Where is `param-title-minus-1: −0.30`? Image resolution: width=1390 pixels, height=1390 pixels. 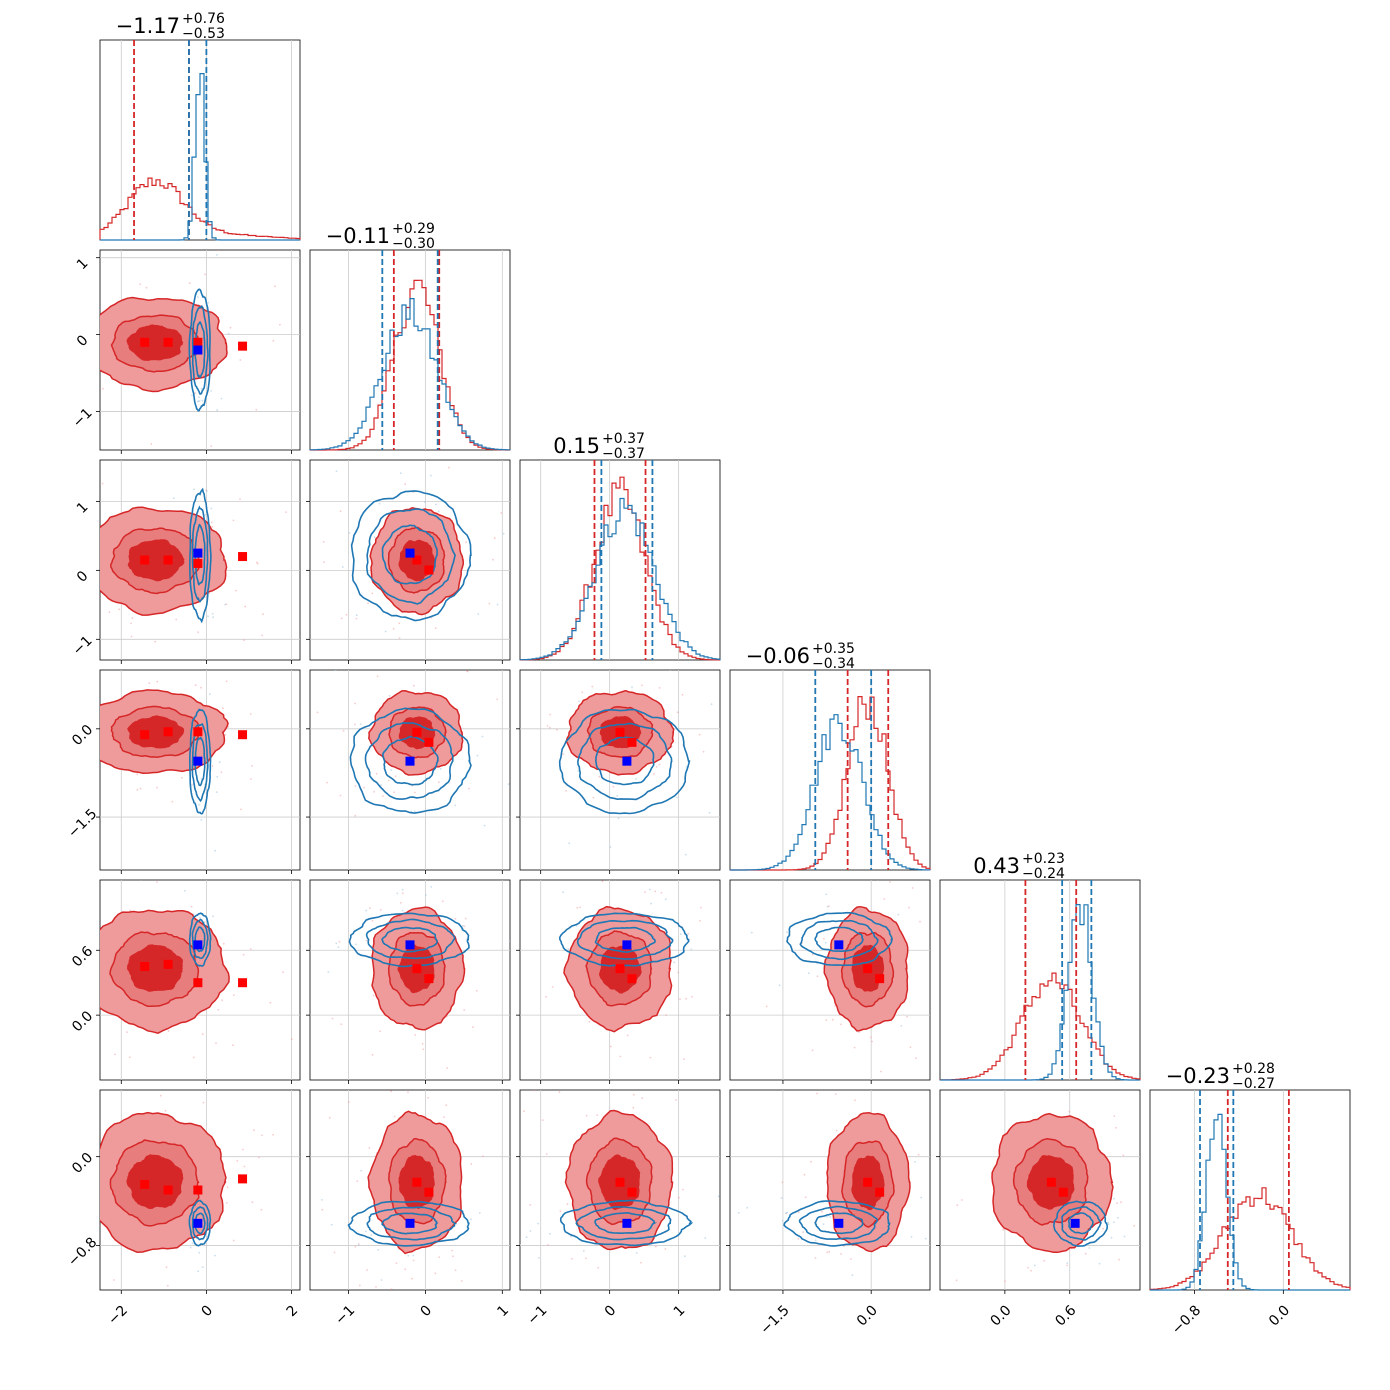
param-title-minus-1: −0.30 is located at coordinates (413, 244).